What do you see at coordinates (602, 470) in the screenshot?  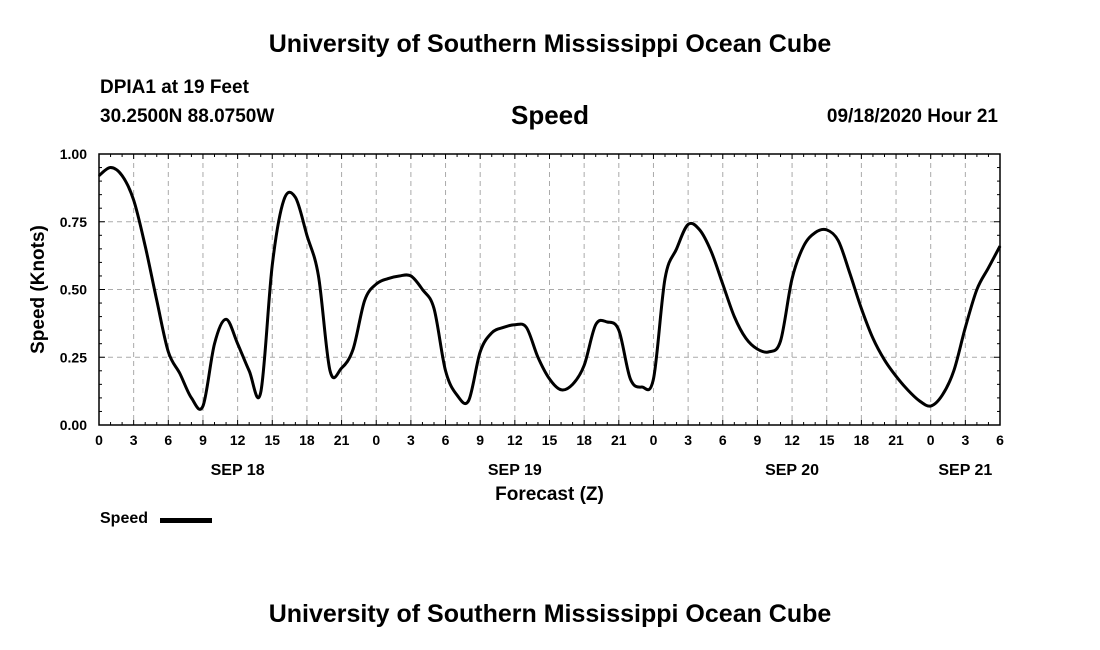 I see `date-labels: SEP 18 SEP 19 SEP 20 SEP 21` at bounding box center [602, 470].